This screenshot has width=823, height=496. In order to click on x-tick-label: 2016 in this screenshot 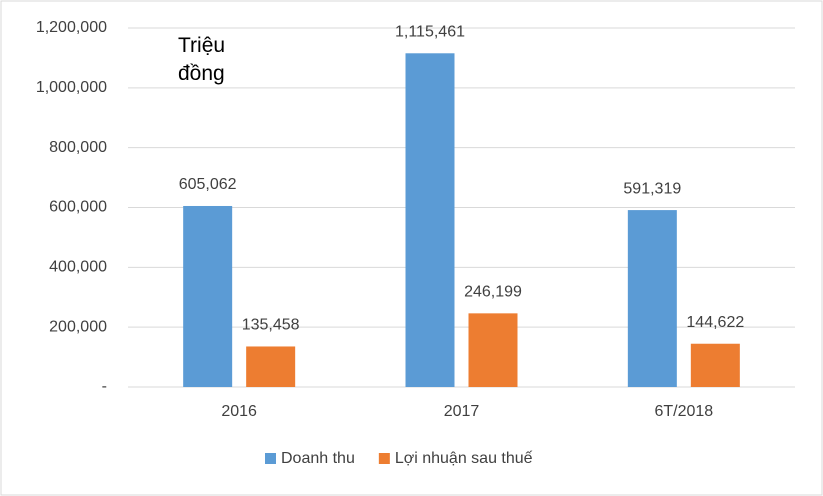, I will do `click(239, 411)`.